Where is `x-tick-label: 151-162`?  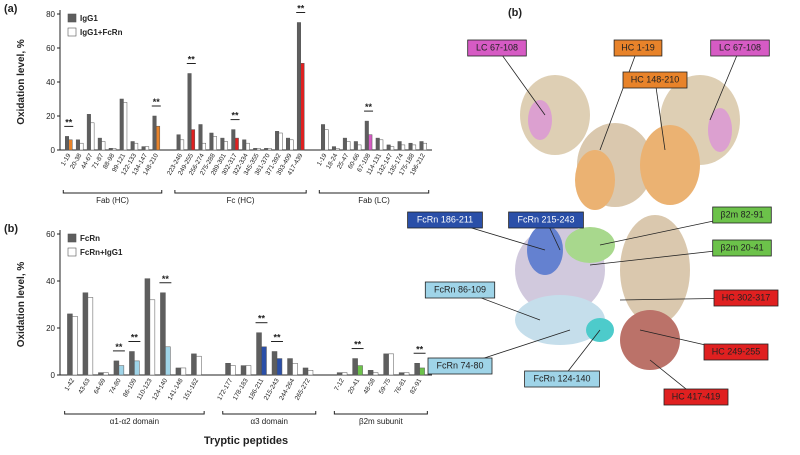 x-tick-label: 151-162 is located at coordinates (191, 389).